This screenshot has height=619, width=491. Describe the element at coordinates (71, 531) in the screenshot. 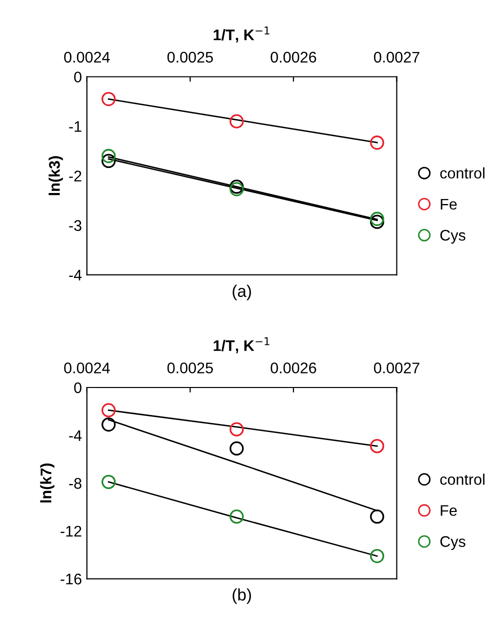

I see `y-tick-label: -12` at that location.